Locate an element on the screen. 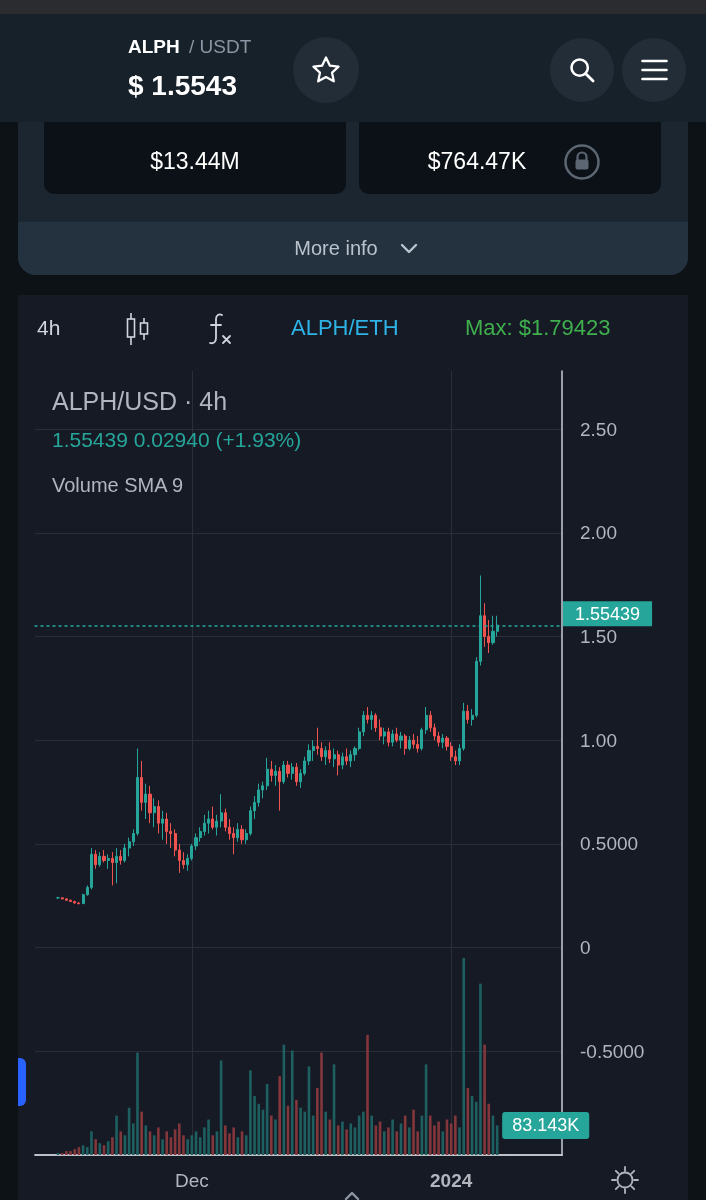  x-tick-label: Dec is located at coordinates (191, 1180).